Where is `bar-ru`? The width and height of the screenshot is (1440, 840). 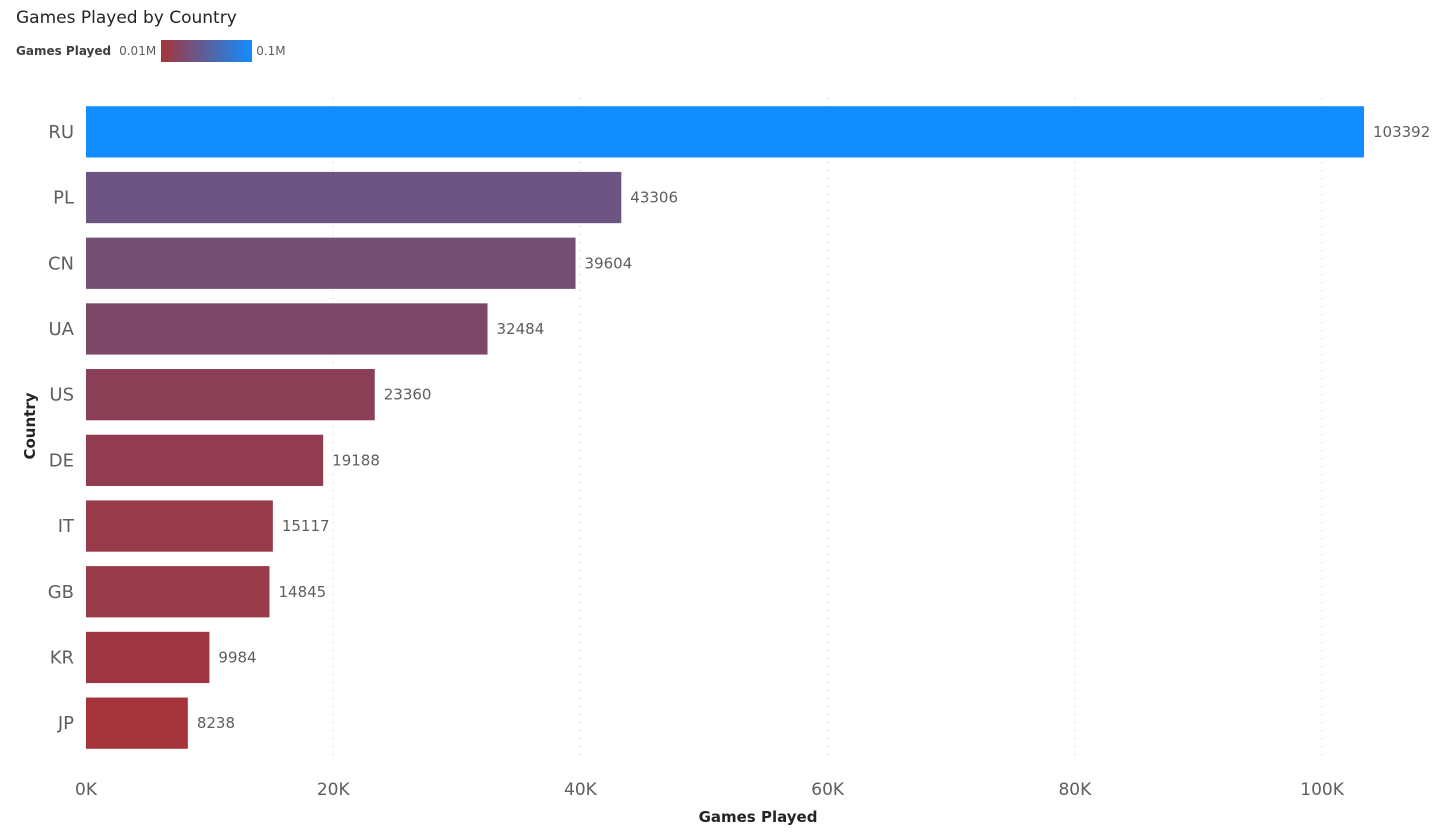 bar-ru is located at coordinates (725, 132).